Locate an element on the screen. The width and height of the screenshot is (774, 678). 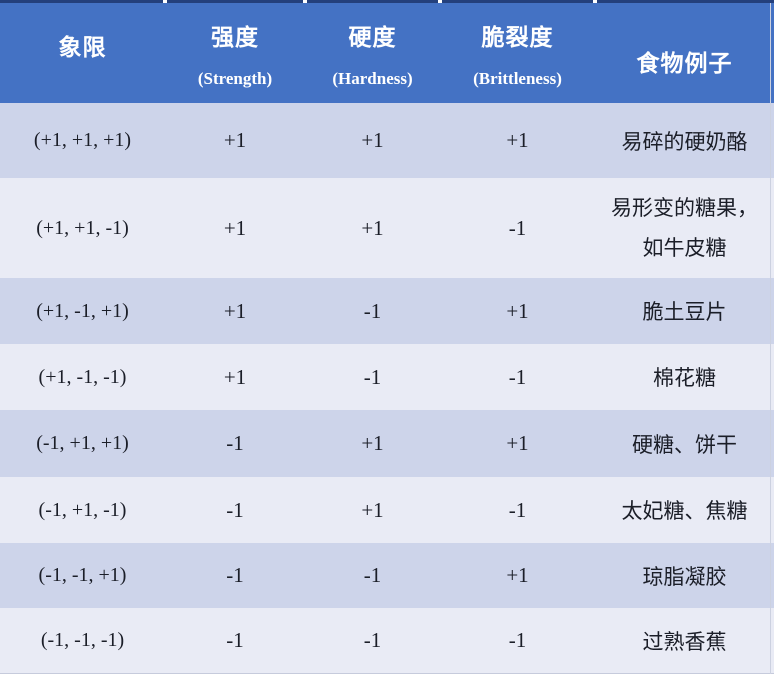
cell-example: 太妃糖、焦糖 is located at coordinates (684, 511).